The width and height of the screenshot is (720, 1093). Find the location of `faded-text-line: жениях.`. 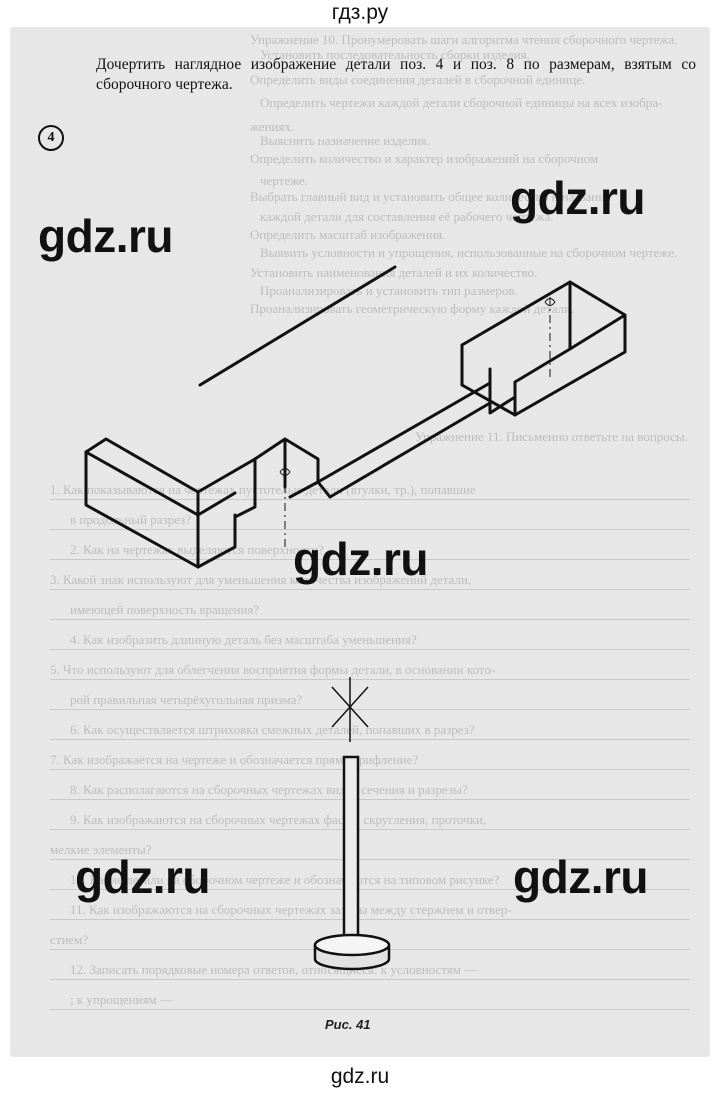

faded-text-line: жениях. is located at coordinates (272, 126).